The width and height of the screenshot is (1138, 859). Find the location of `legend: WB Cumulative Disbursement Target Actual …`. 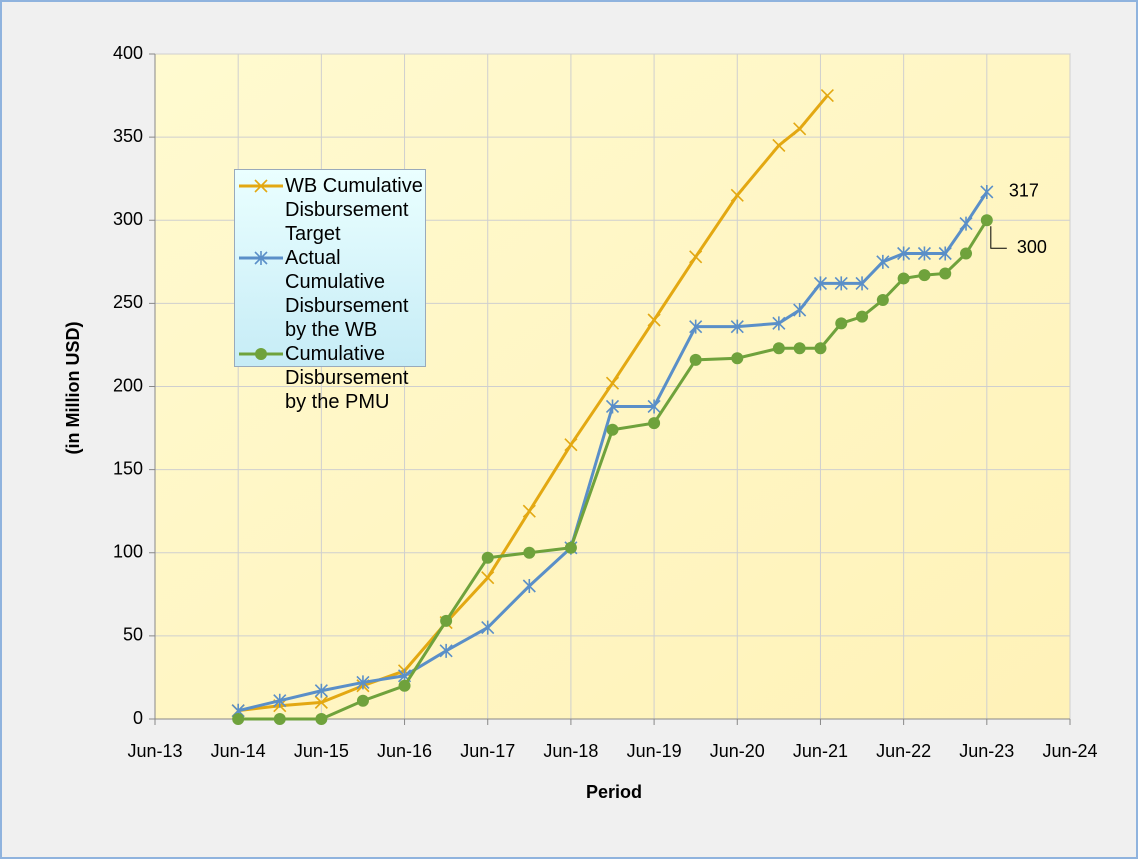

legend: WB Cumulative Disbursement Target Actual … is located at coordinates (330, 291).